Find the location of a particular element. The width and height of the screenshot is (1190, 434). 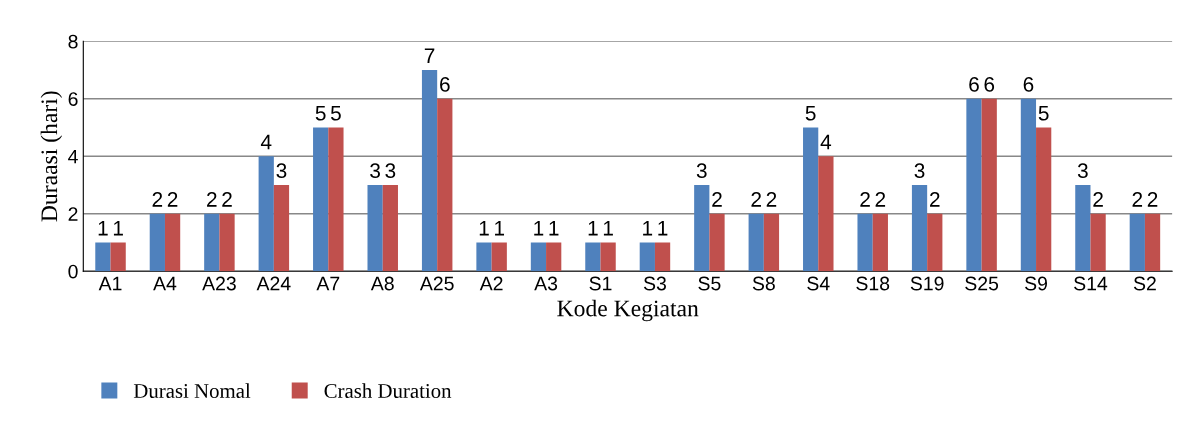

x-tick-label: S8 is located at coordinates (763, 283).